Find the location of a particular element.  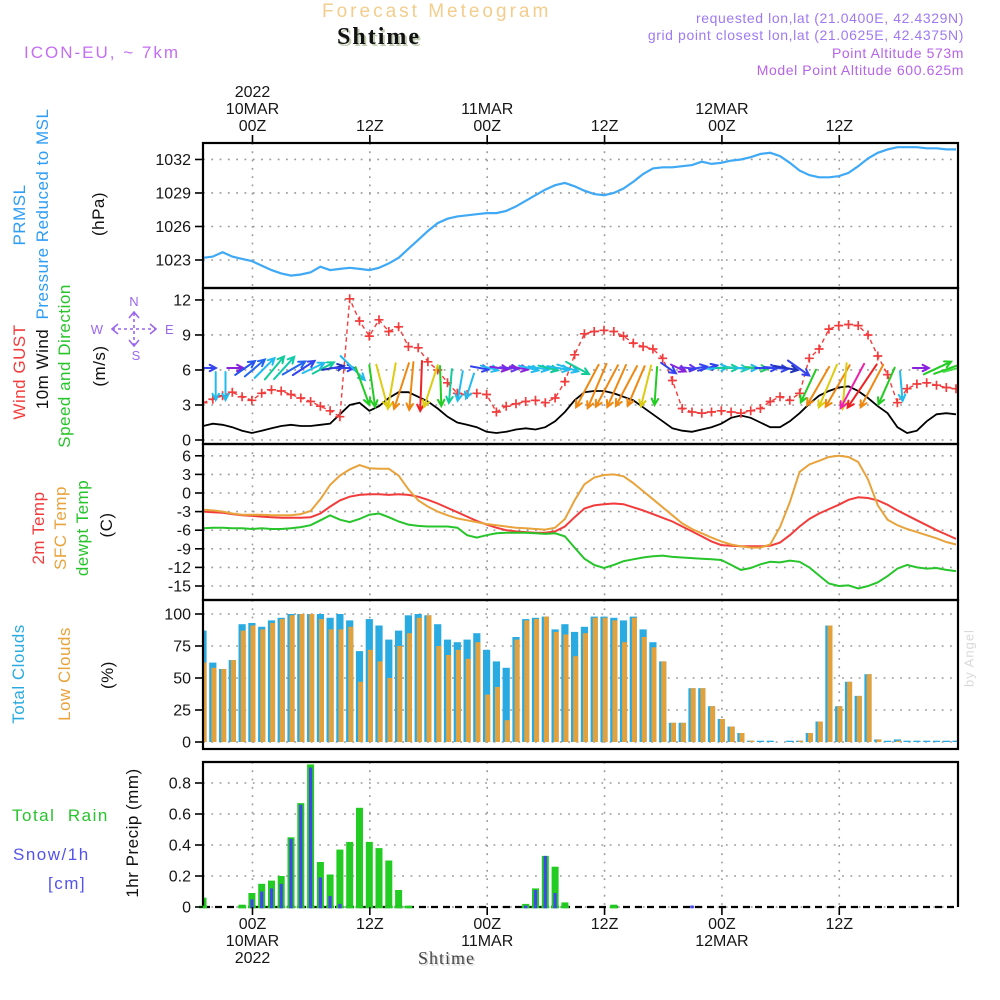

bottom-date-label: 12MAR is located at coordinates (721, 941).